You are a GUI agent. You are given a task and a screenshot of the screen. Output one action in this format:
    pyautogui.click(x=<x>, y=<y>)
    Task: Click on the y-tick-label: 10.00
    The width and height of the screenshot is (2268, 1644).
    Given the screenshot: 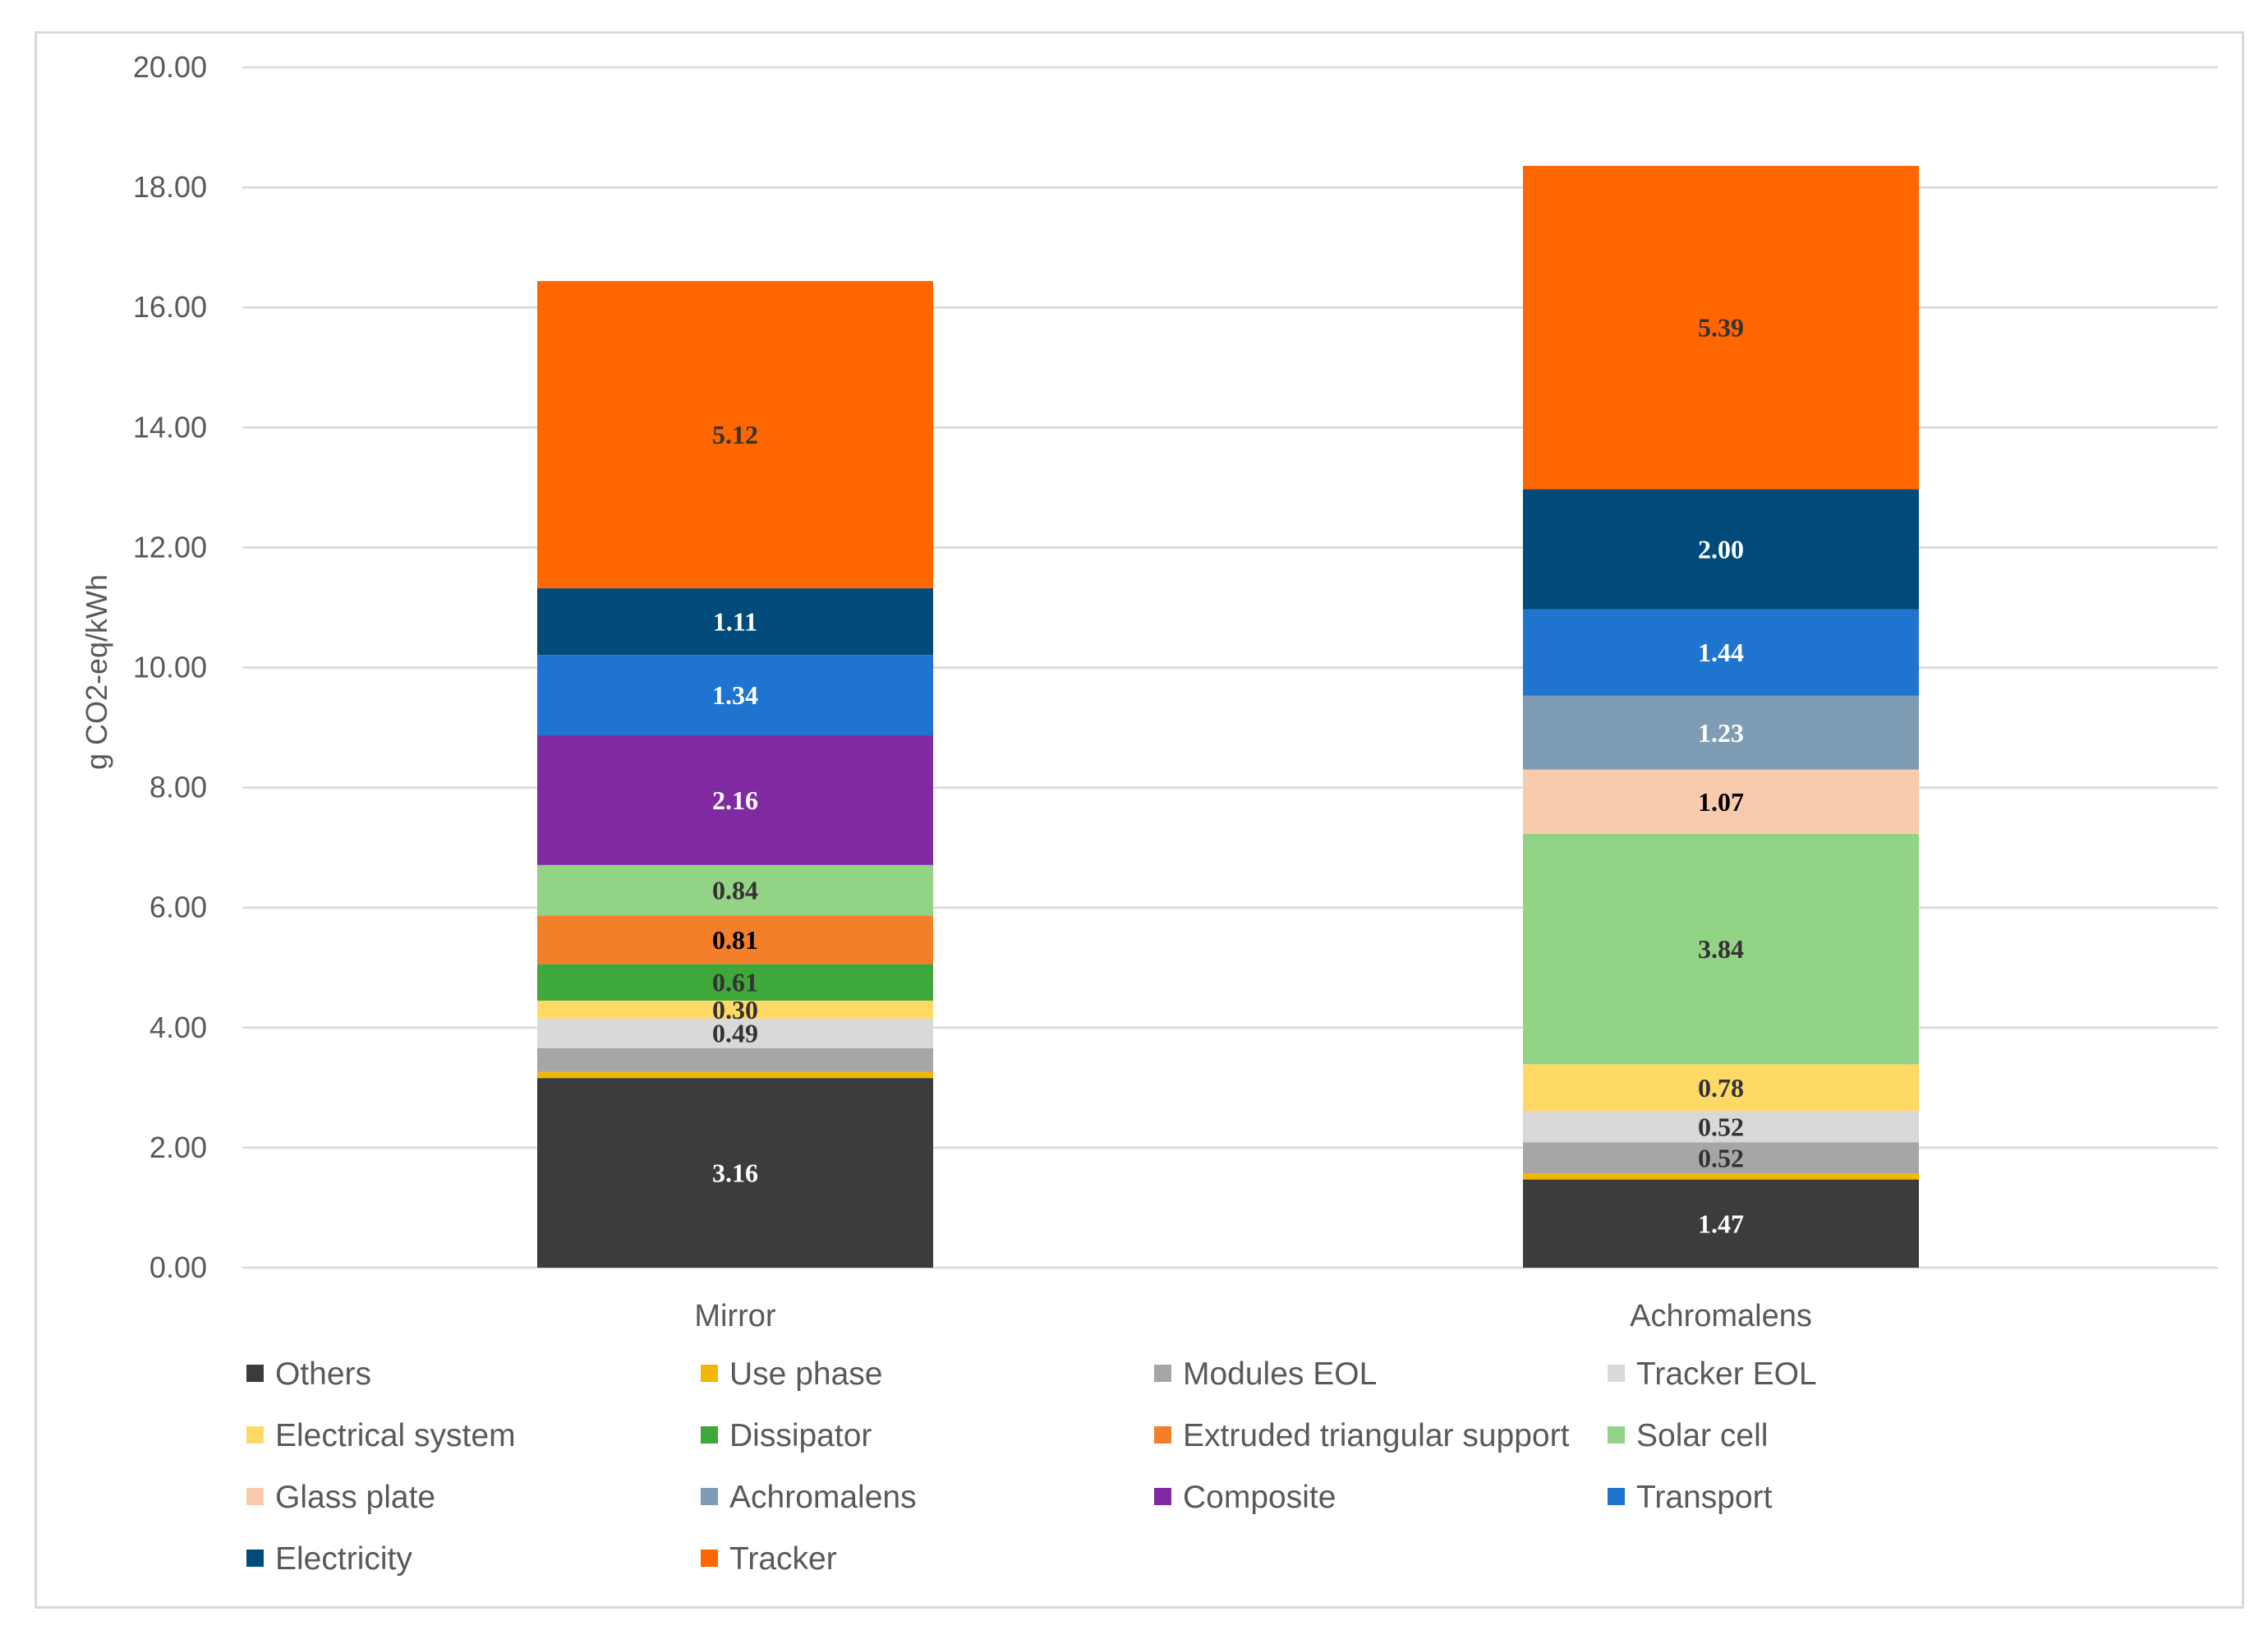 What is the action you would take?
    pyautogui.click(x=170, y=668)
    